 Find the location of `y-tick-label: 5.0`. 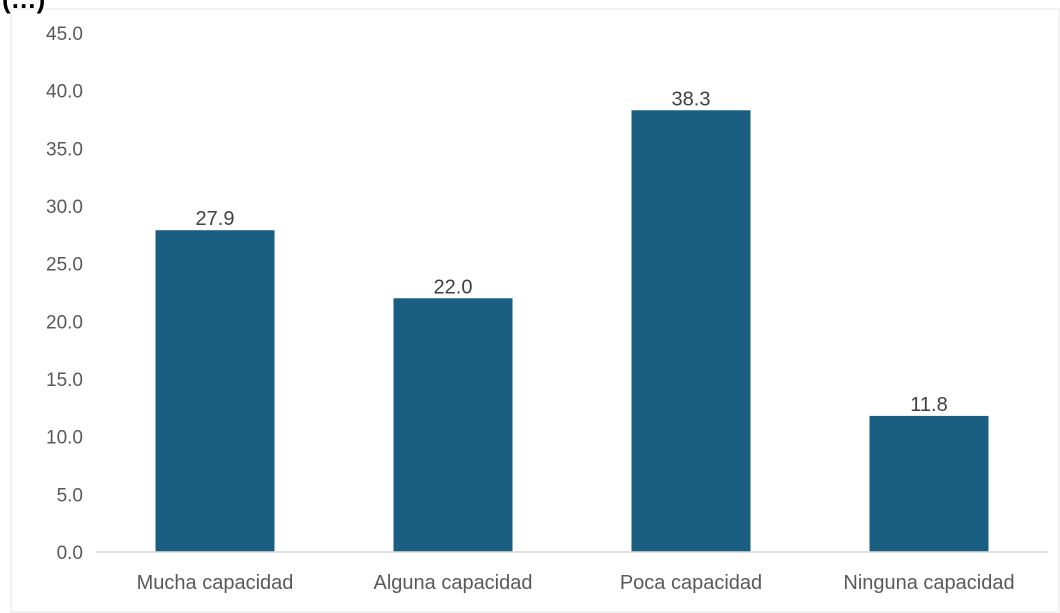

y-tick-label: 5.0 is located at coordinates (70, 495).